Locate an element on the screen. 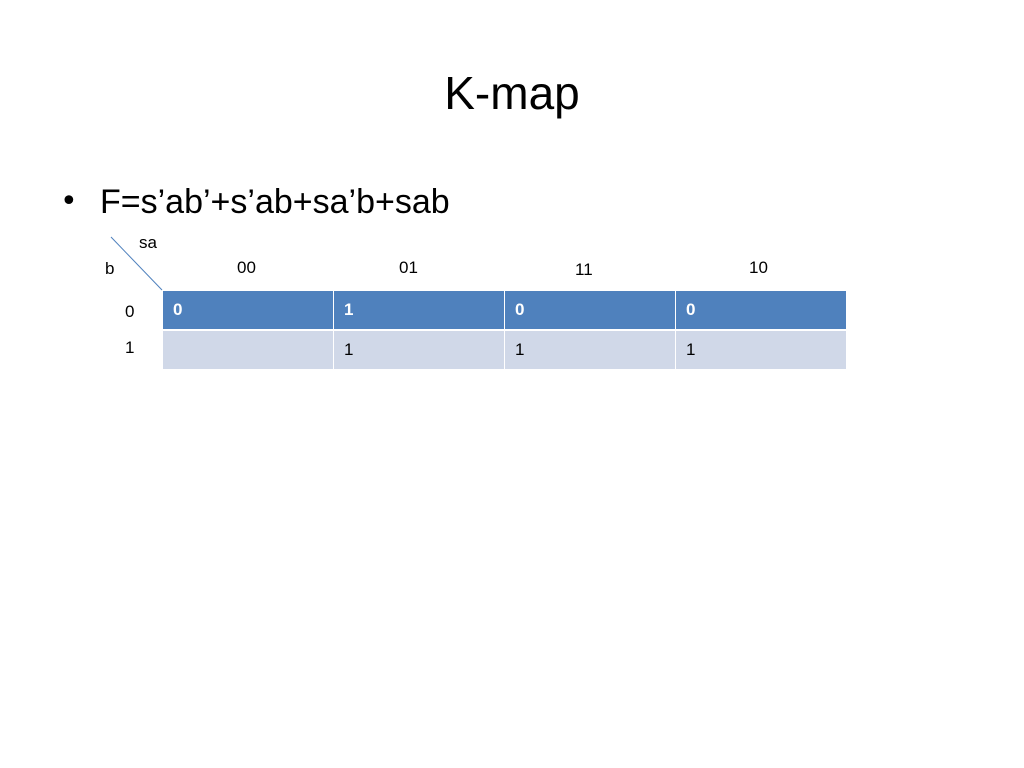  kmap-cell is located at coordinates (248, 349).